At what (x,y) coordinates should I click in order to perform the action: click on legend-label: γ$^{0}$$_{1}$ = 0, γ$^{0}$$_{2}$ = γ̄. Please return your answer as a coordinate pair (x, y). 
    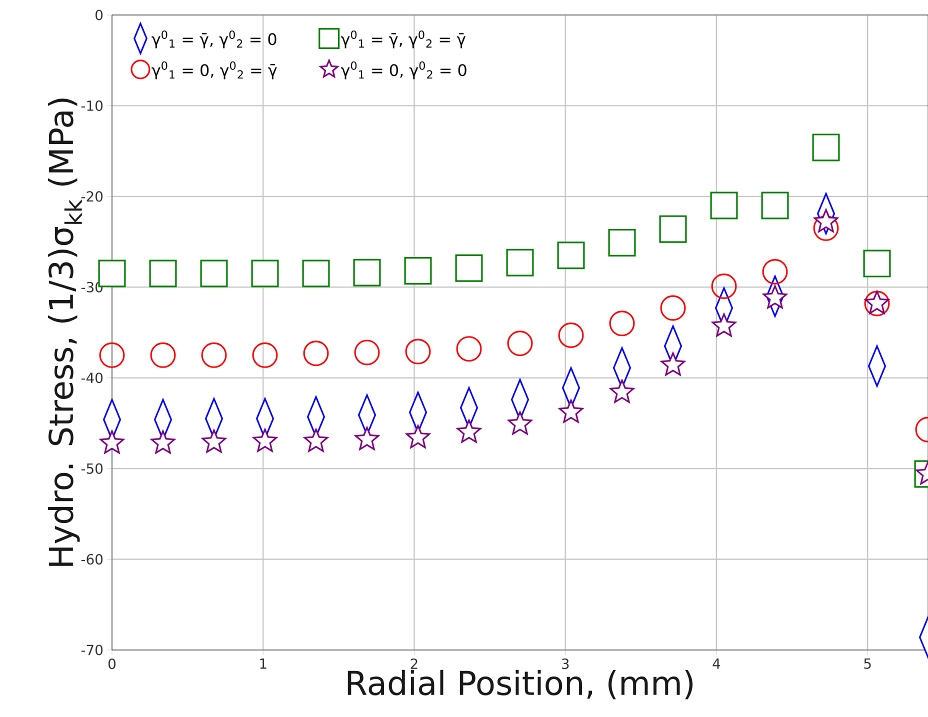
    Looking at the image, I should click on (214, 70).